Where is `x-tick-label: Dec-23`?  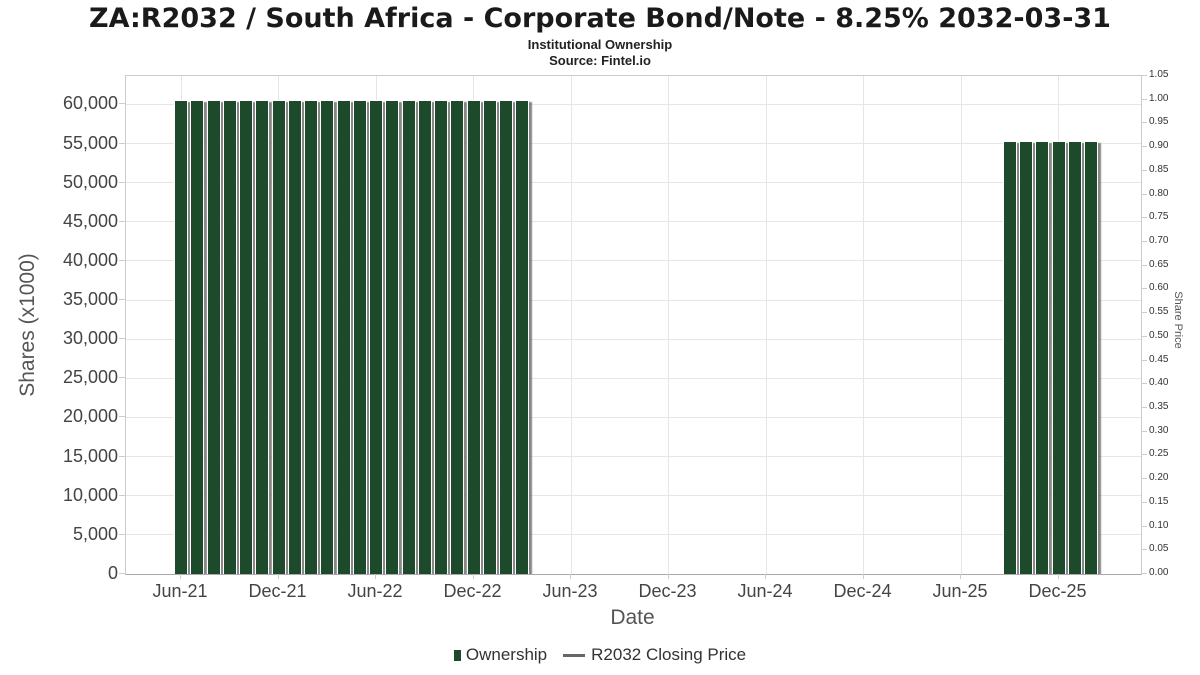
x-tick-label: Dec-23 is located at coordinates (667, 591).